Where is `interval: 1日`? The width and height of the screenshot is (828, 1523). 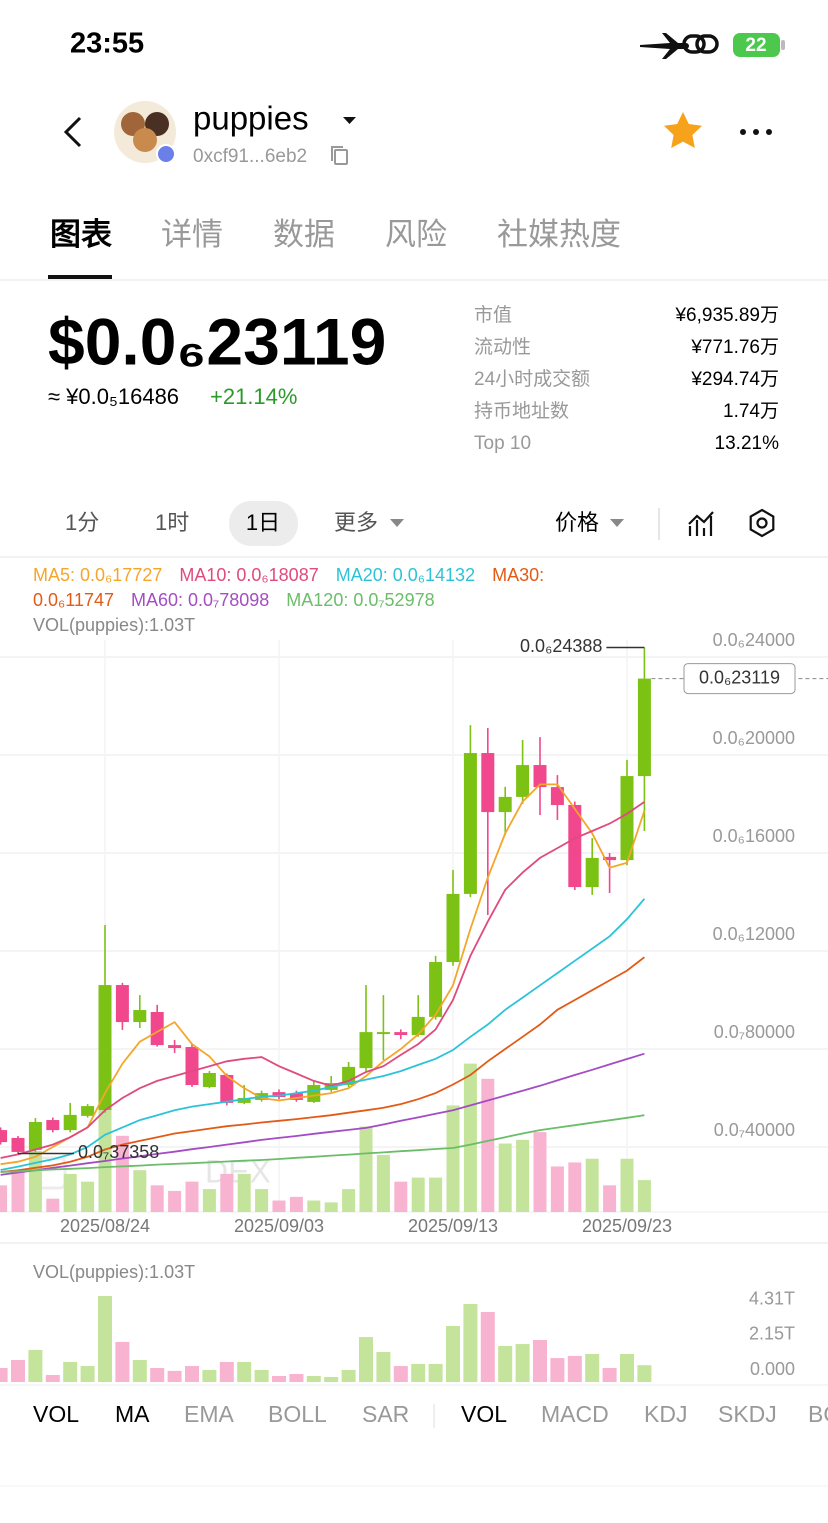
interval: 1日 is located at coordinates (263, 522).